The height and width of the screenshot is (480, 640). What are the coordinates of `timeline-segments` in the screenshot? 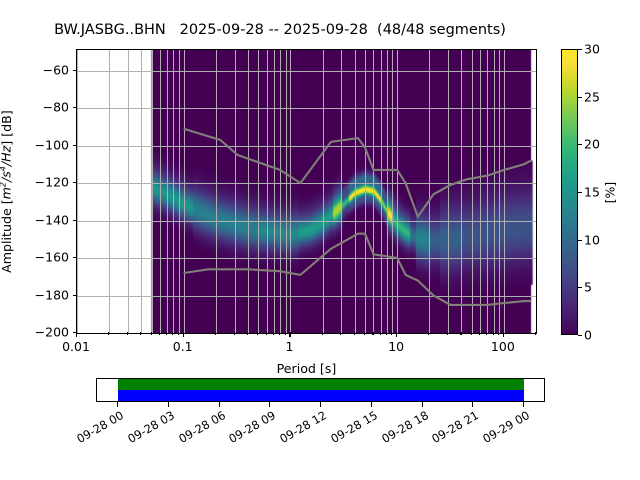 It's located at (320, 390).